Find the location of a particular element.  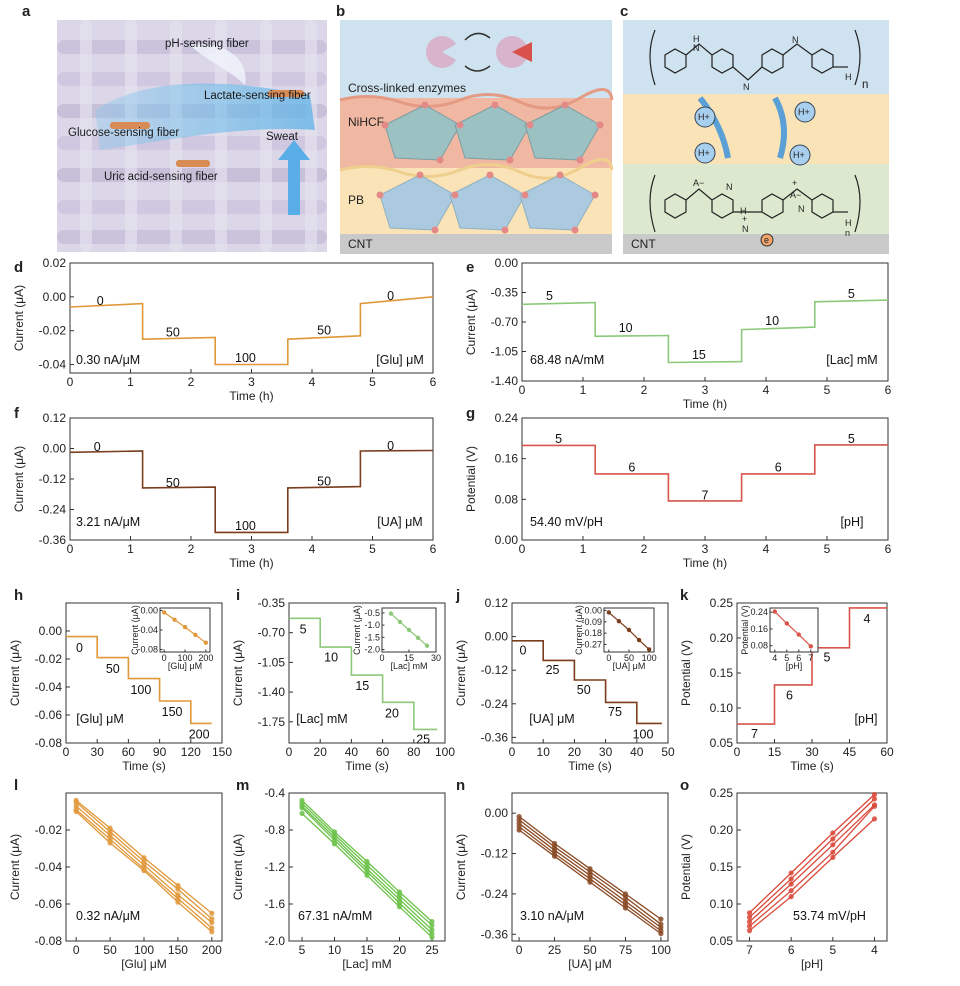

x-tick-label: 50 is located at coordinates (110, 950).